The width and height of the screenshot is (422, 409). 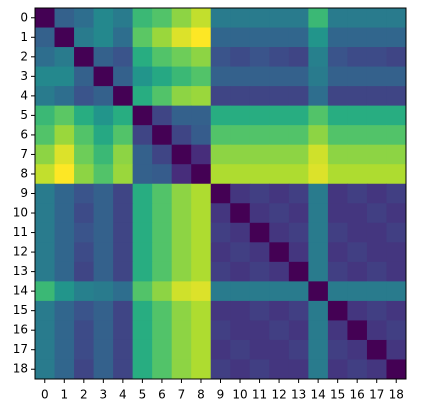 I want to click on x-tick-label: 15, so click(x=337, y=395).